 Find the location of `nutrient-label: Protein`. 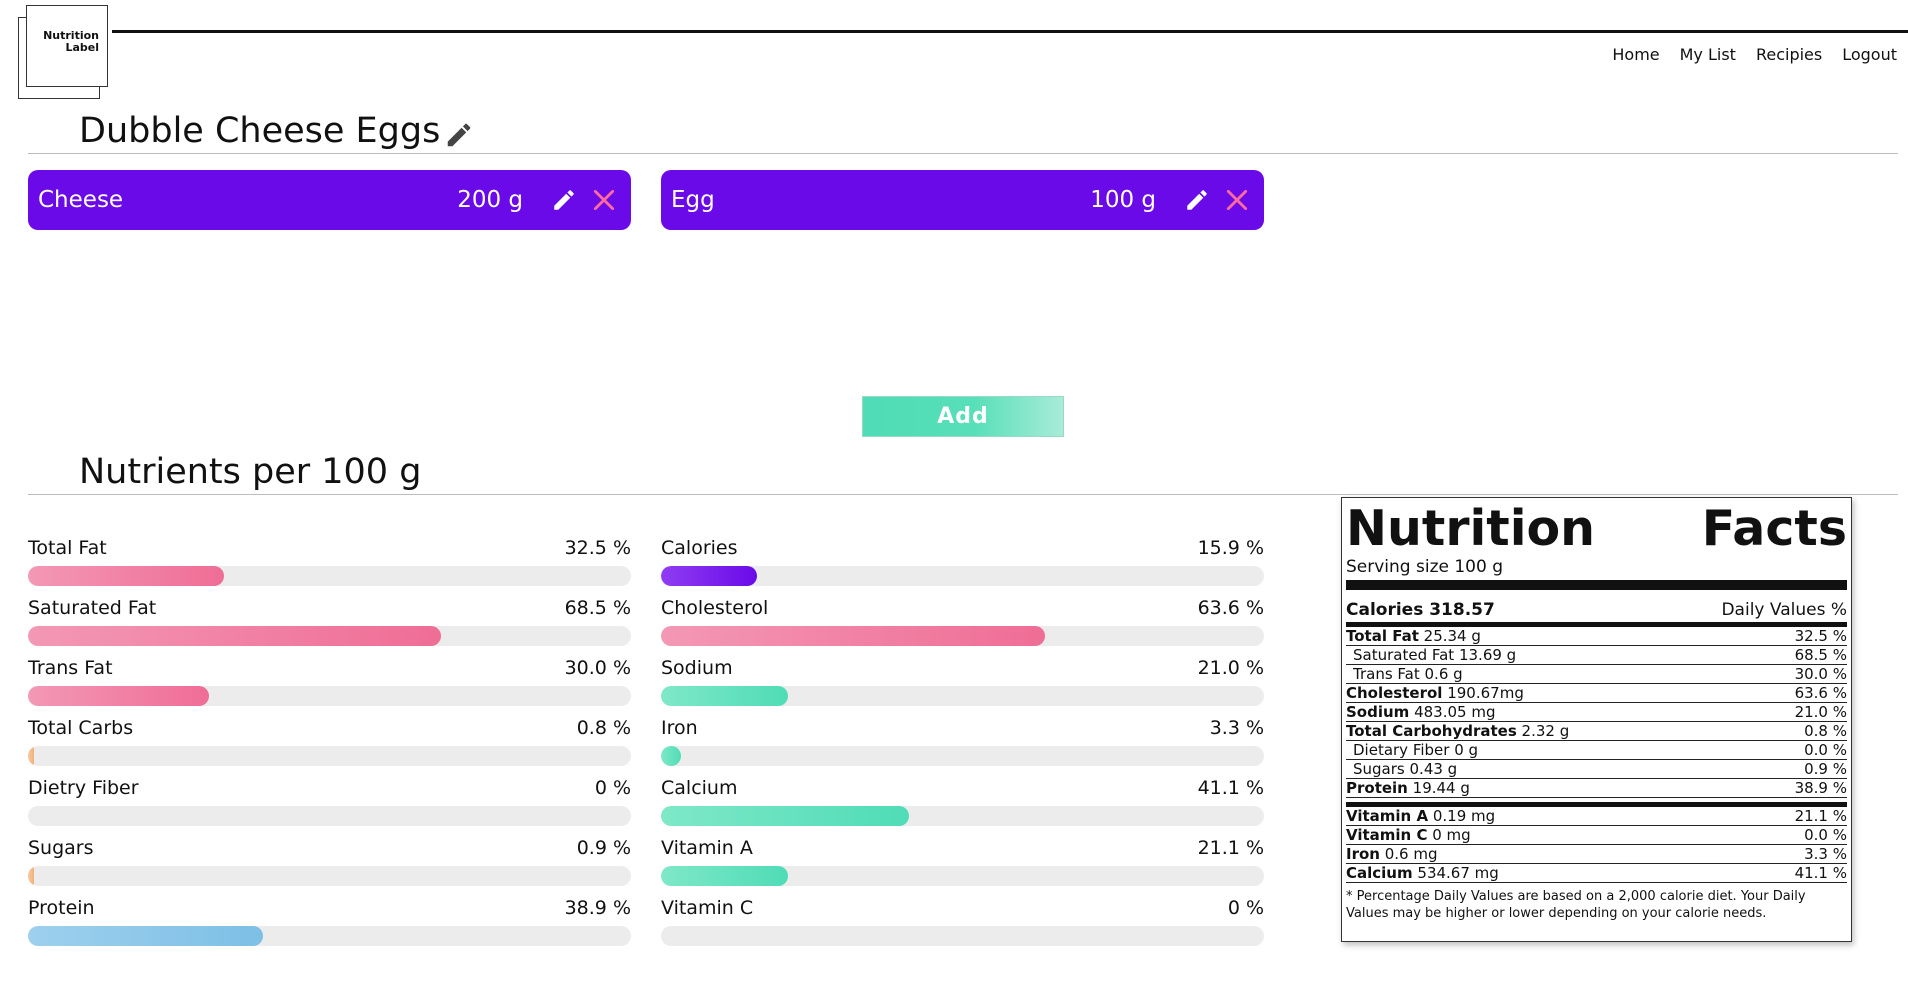

nutrient-label: Protein is located at coordinates (61, 908).